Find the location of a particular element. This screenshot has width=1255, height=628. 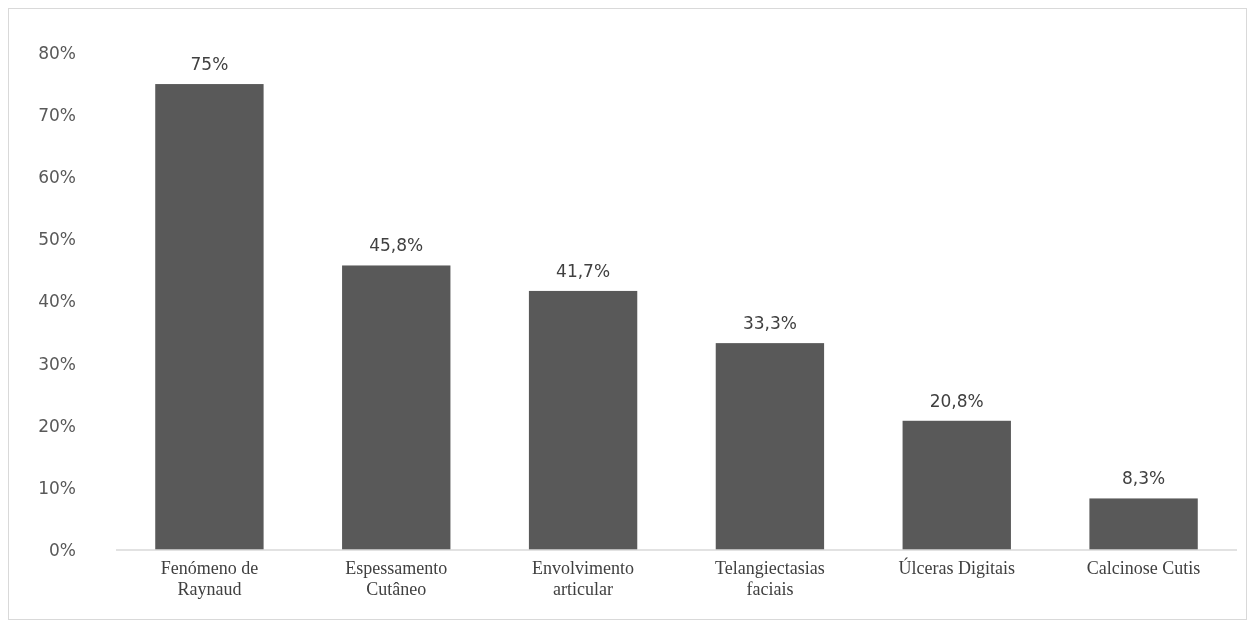

y-tick-label: 80% is located at coordinates (57, 52).